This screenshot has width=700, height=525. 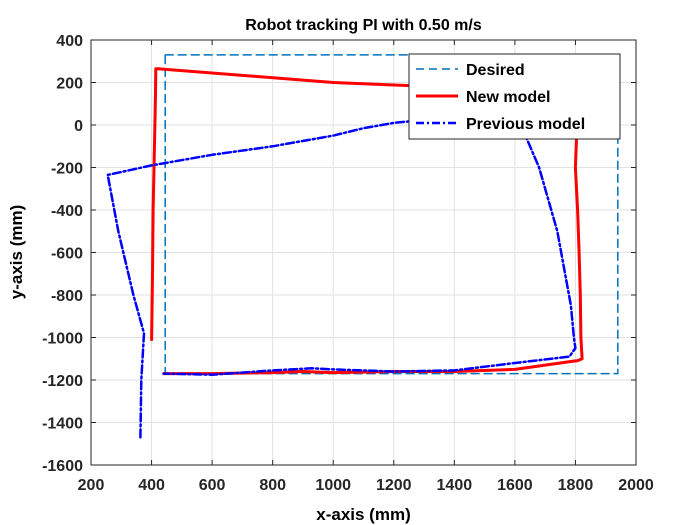 What do you see at coordinates (272, 485) in the screenshot?
I see `x-tick-label: 800` at bounding box center [272, 485].